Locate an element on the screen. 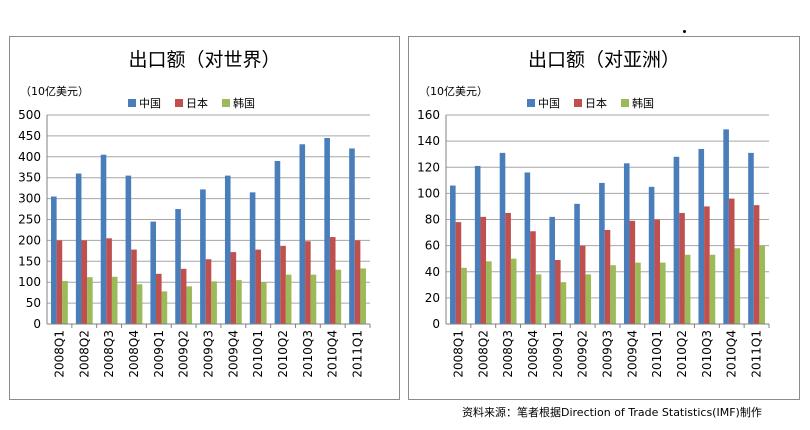 This screenshot has width=810, height=430. legend-item-korea: 韩国 is located at coordinates (238, 103).